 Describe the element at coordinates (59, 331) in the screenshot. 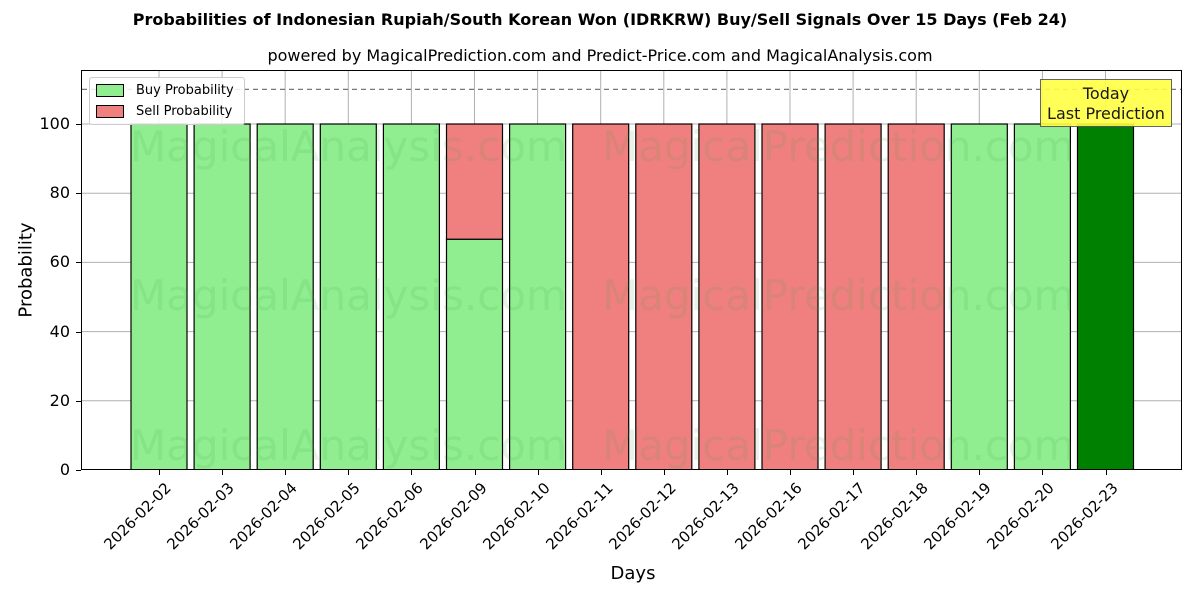

I see `y-tick-label: 40` at that location.